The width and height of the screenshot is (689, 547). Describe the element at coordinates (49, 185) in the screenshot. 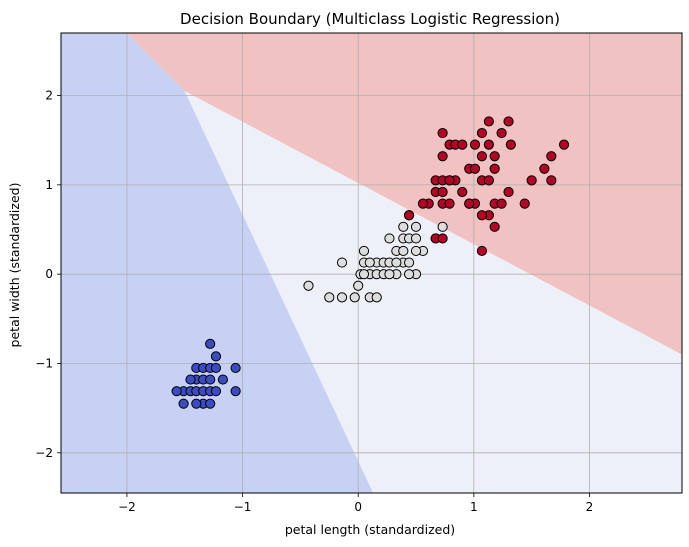

I see `y-tick-label: 1` at that location.